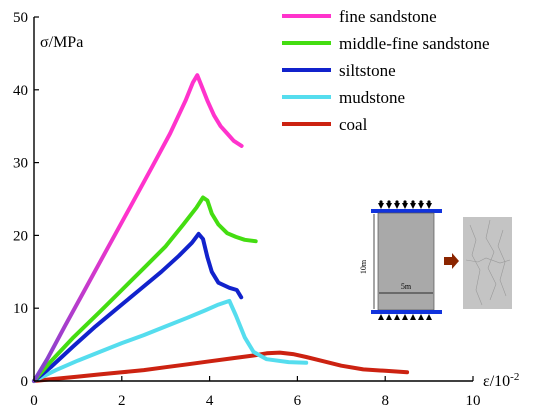  Describe the element at coordinates (34, 401) in the screenshot. I see `x-tick-label: 0` at that location.